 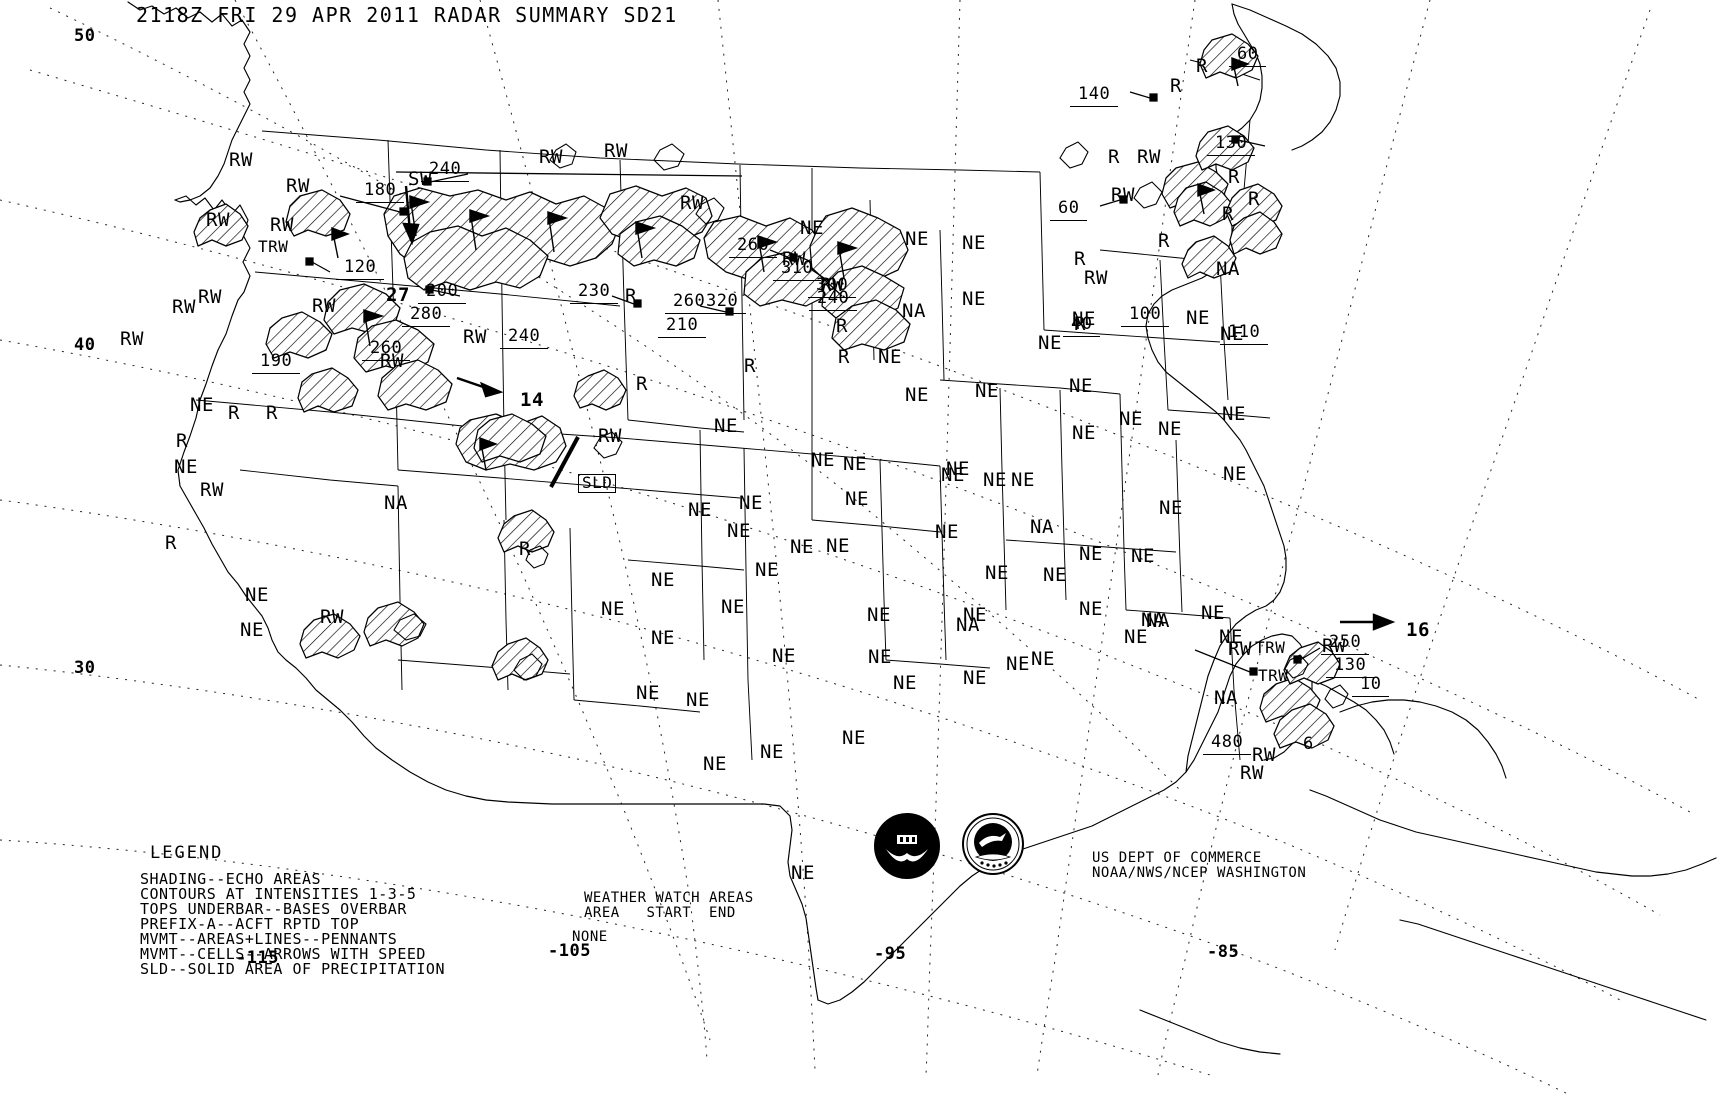 What do you see at coordinates (445, 171) in the screenshot?
I see `echo-top-value: 240` at bounding box center [445, 171].